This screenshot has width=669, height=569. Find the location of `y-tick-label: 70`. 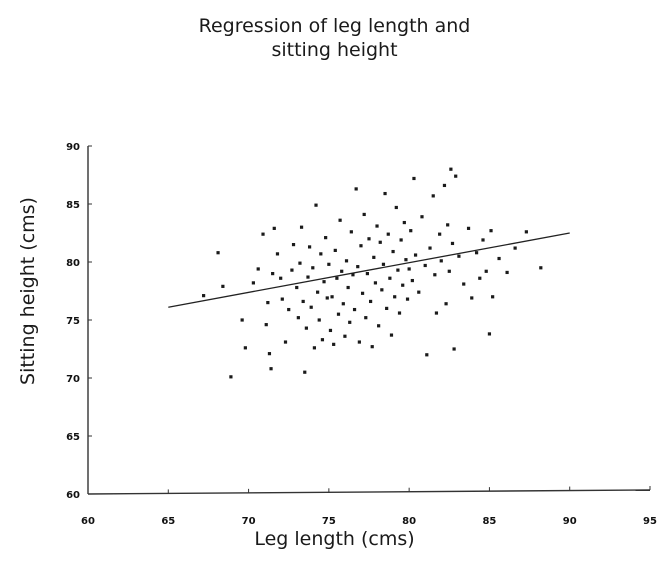

y-tick-label: 70 is located at coordinates (73, 379).